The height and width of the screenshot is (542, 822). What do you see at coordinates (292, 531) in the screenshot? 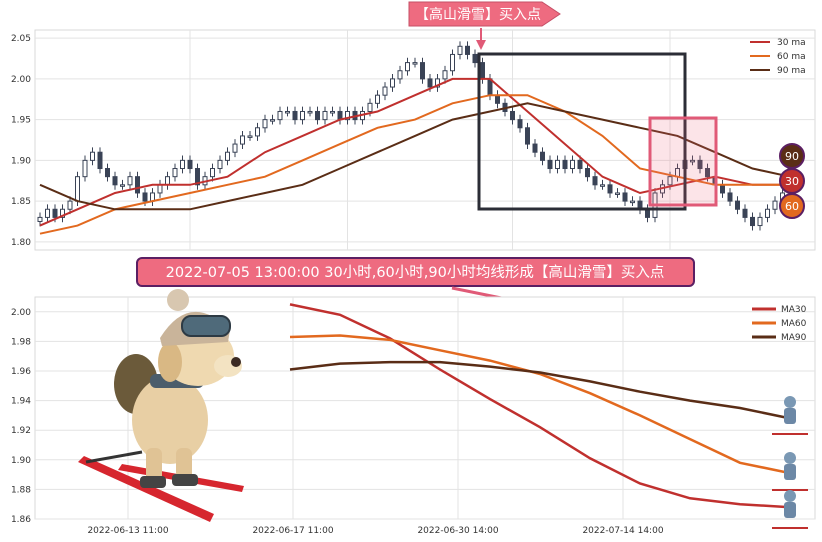
I see `bottom-x-tick-label: 2022-06-17 11:00` at bounding box center [292, 531].